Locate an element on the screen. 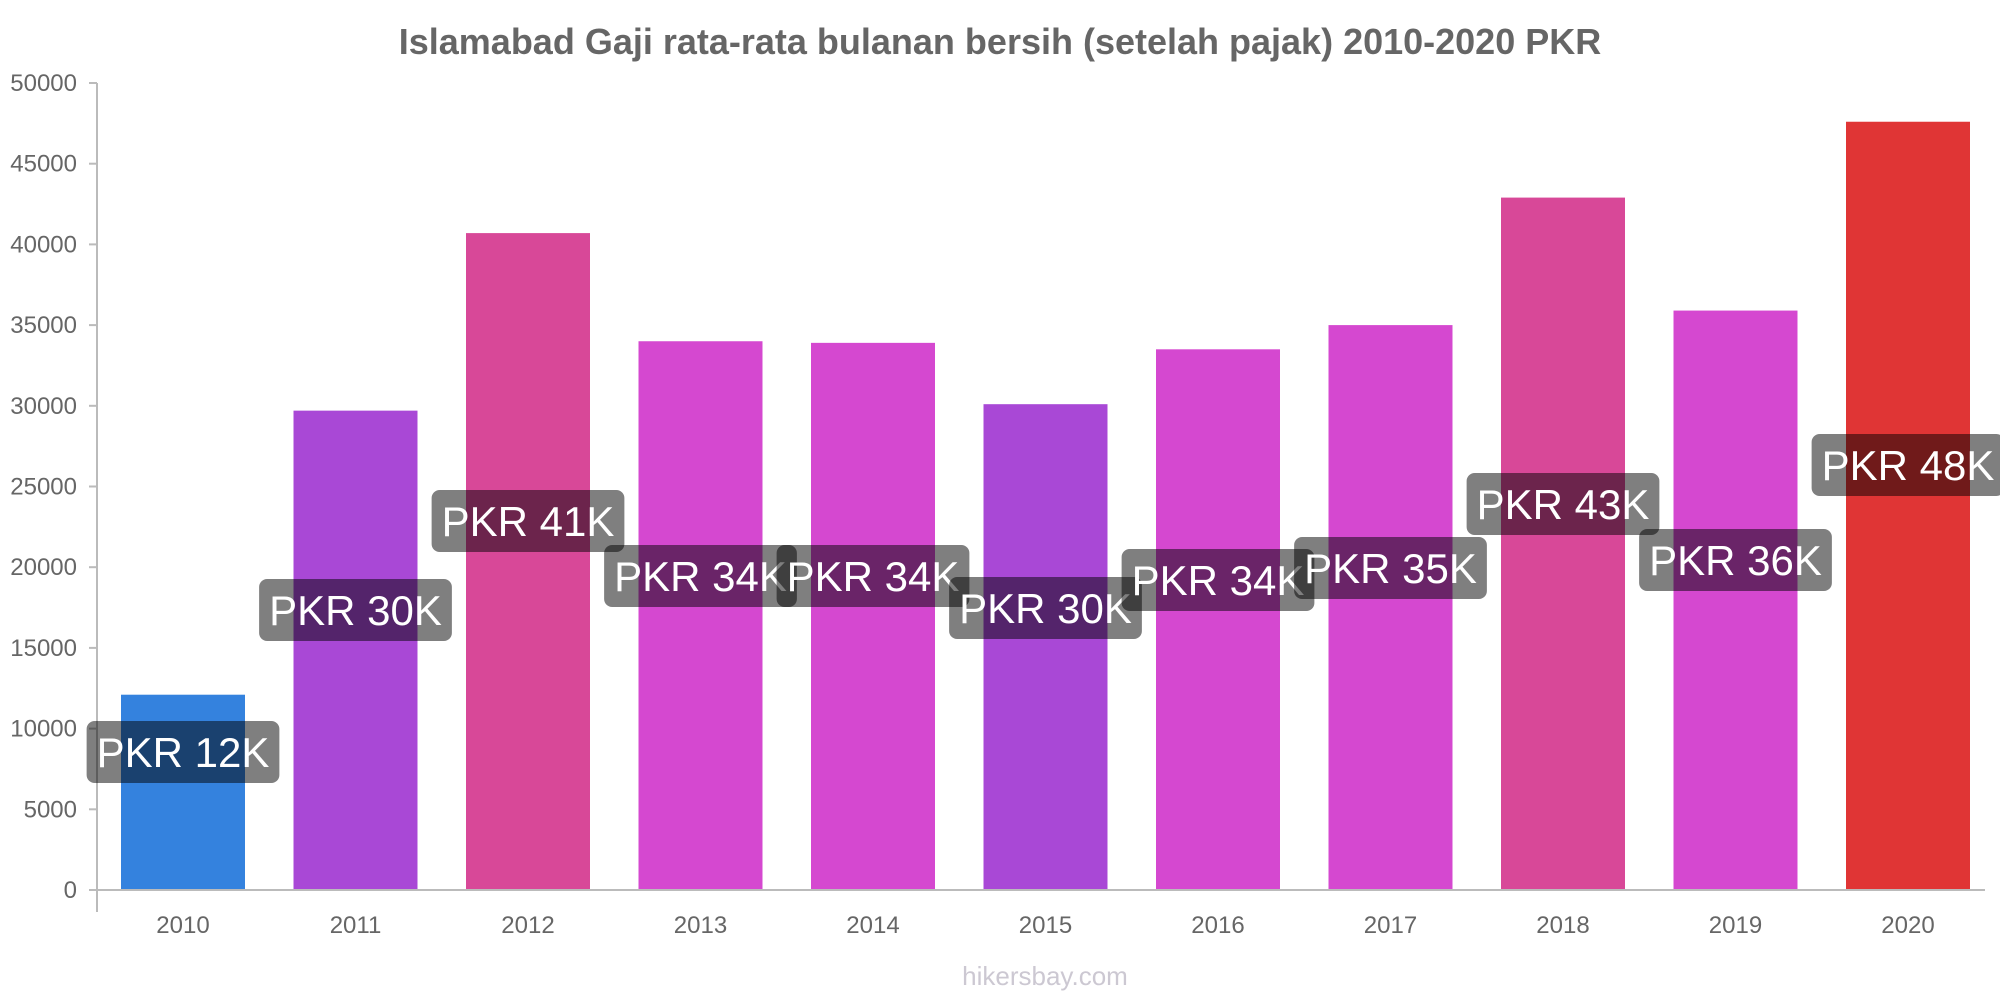 This screenshot has width=2000, height=1000. data-label-text: PKR 35K is located at coordinates (1390, 568).